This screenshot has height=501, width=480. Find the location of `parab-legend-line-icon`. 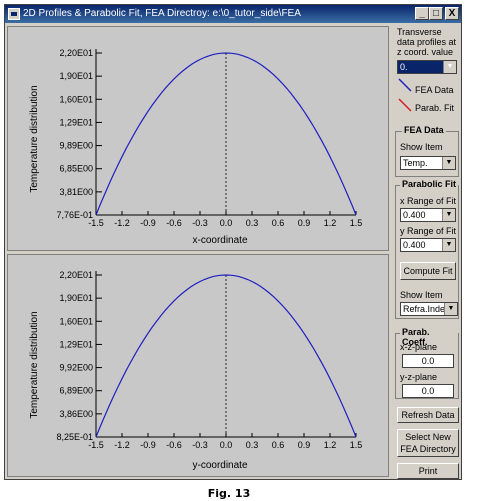

parab-legend-line-icon is located at coordinates (405, 105).